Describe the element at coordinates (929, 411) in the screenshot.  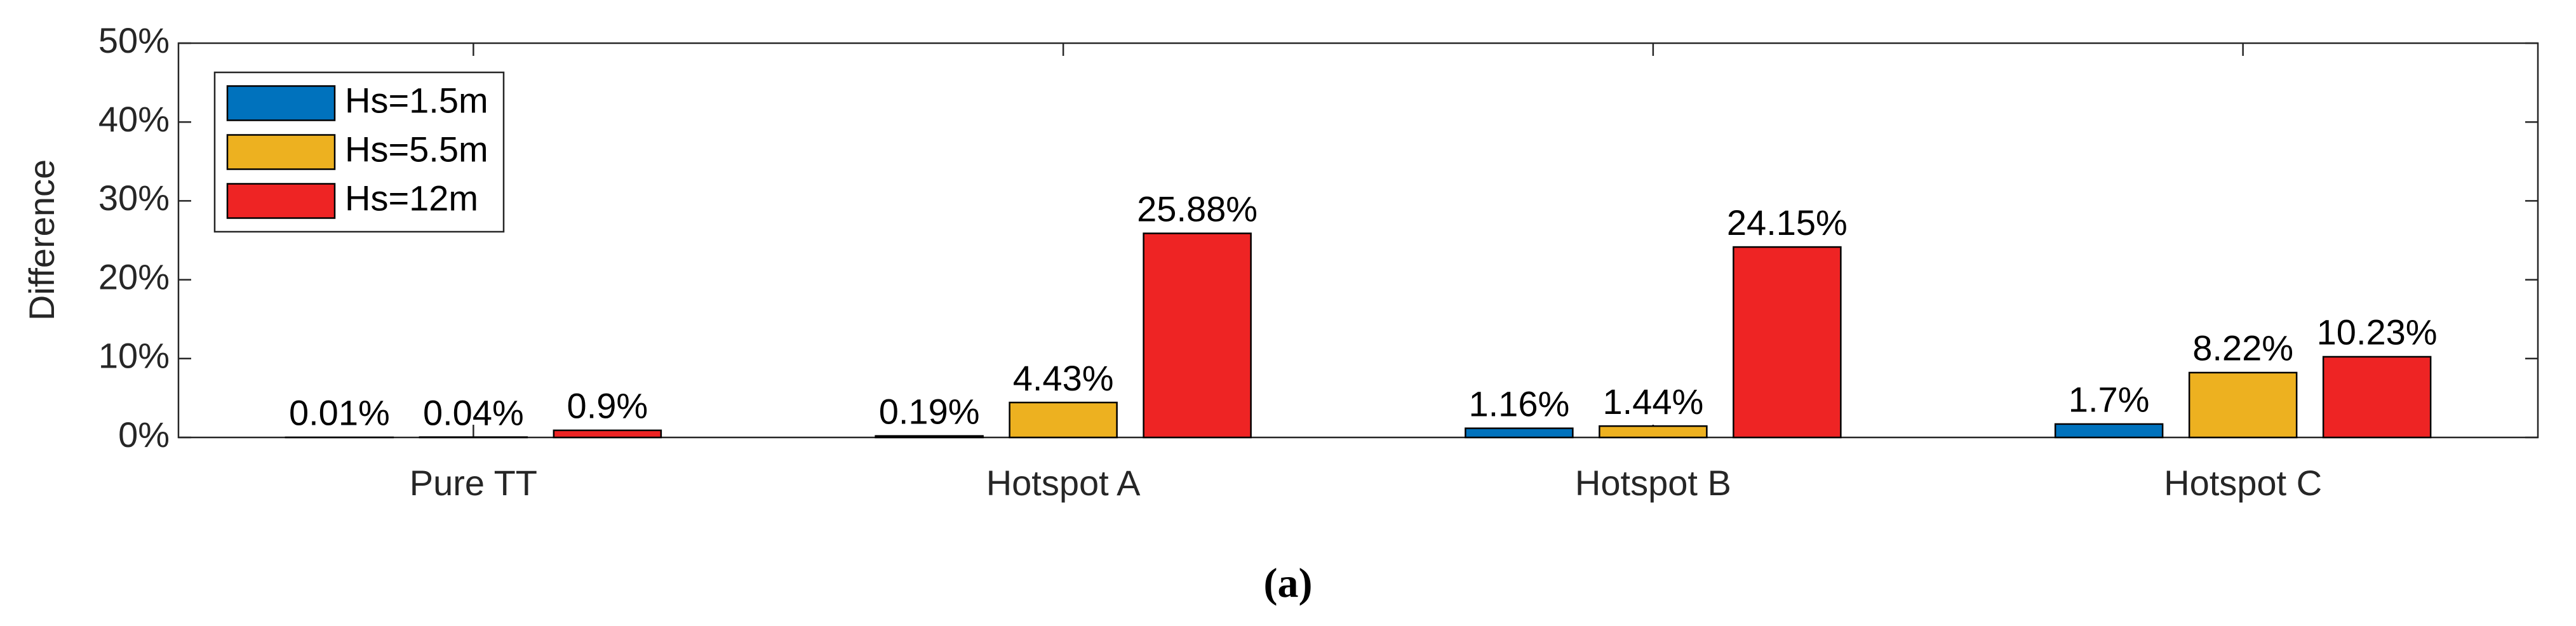
I see `value-label: 0.19%` at that location.